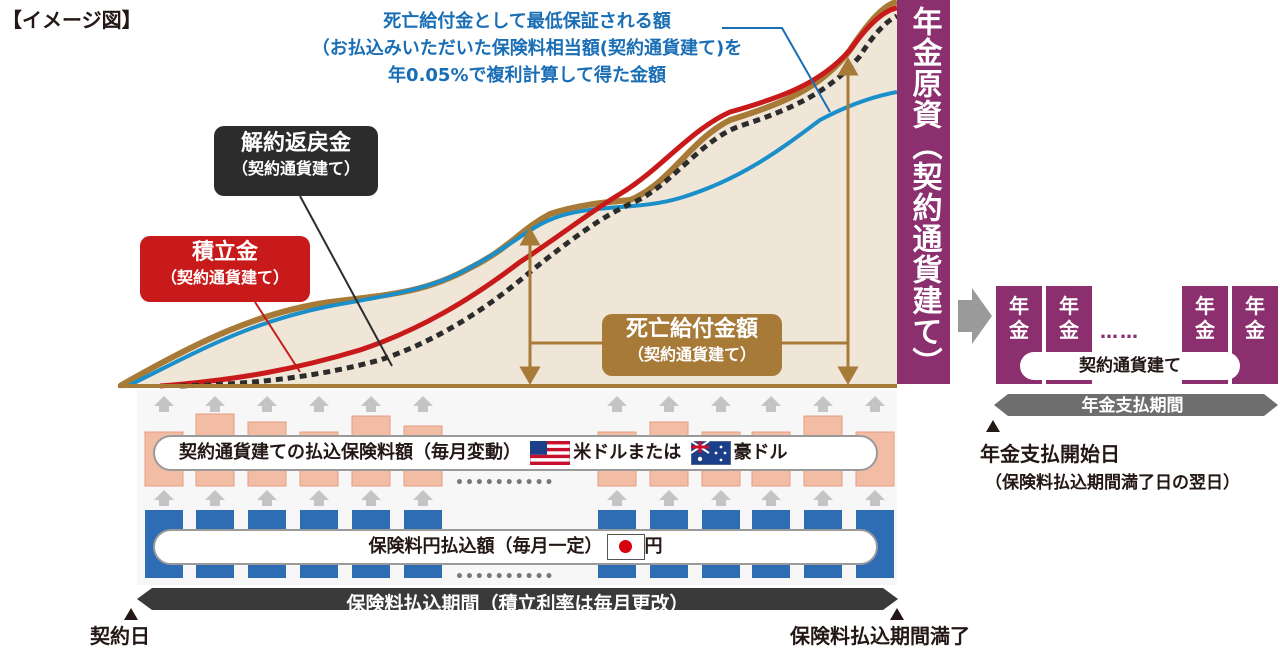 Image resolution: width=1280 pixels, height=649 pixels. Describe the element at coordinates (519, 404) in the screenshot. I see `premium-up-arrows-top` at that location.